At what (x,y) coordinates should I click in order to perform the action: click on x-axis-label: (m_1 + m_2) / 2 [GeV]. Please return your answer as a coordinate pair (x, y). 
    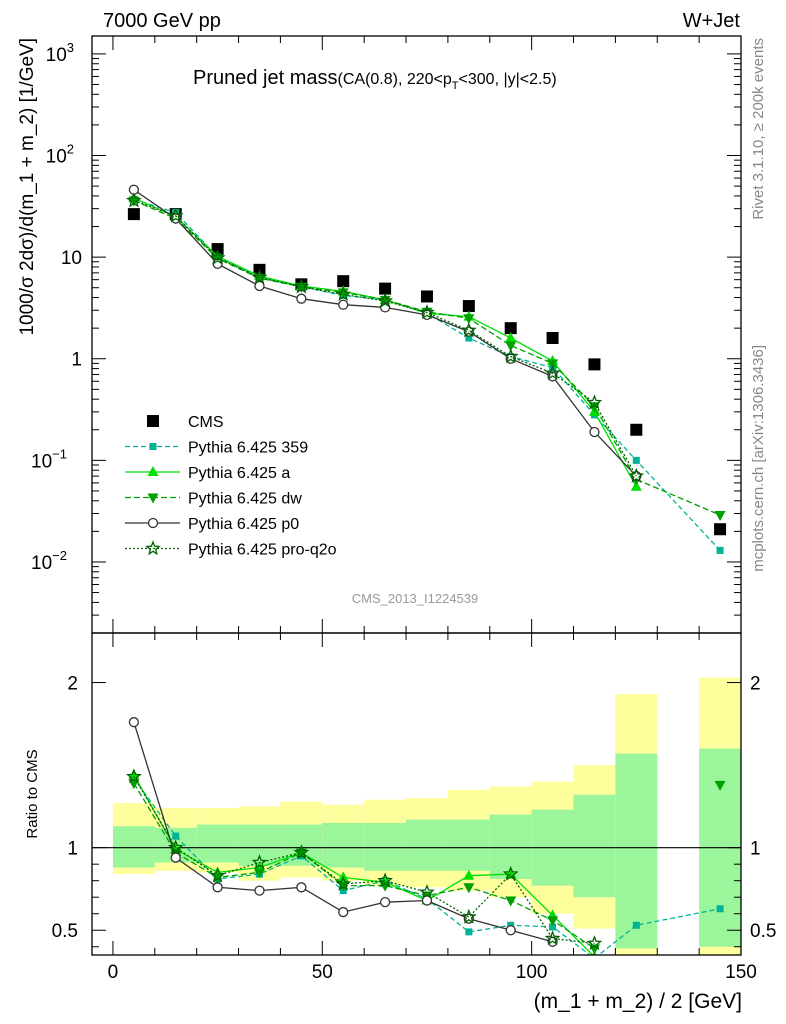
    Looking at the image, I should click on (638, 1001).